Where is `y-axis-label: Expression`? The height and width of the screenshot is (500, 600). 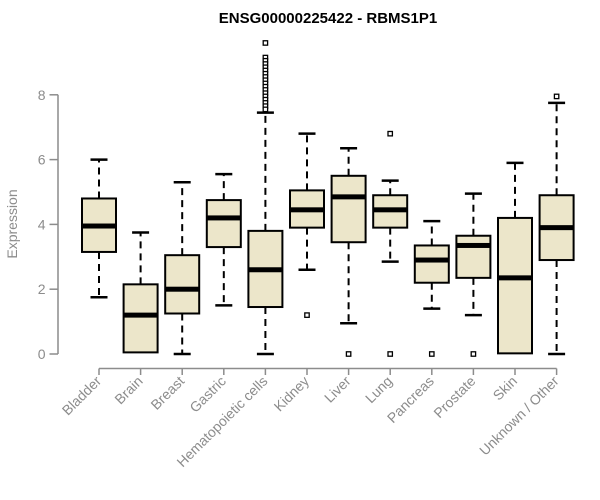 y-axis-label: Expression is located at coordinates (12, 223).